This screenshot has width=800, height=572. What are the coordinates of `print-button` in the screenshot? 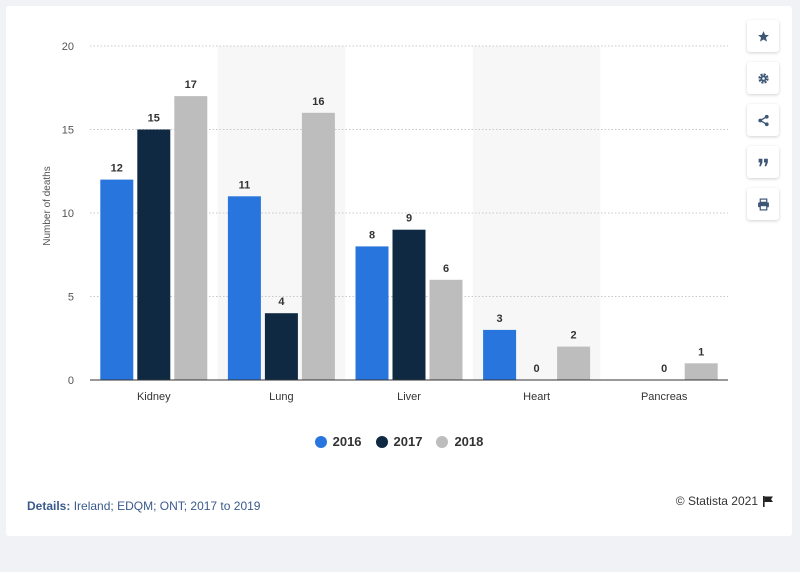 It's located at (763, 204).